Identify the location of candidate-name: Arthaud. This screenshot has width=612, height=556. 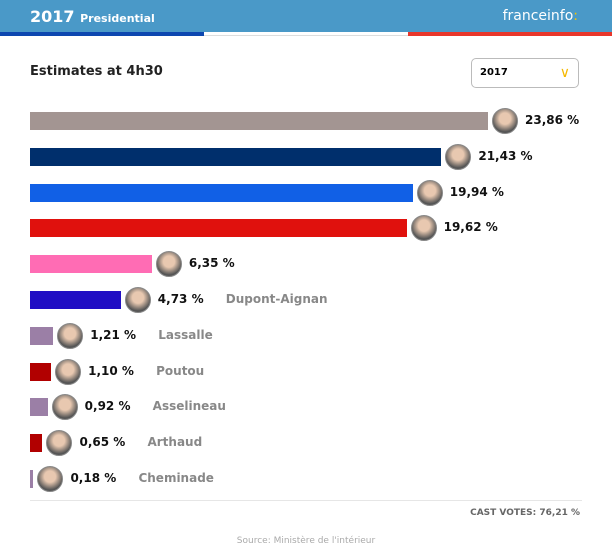
(175, 442).